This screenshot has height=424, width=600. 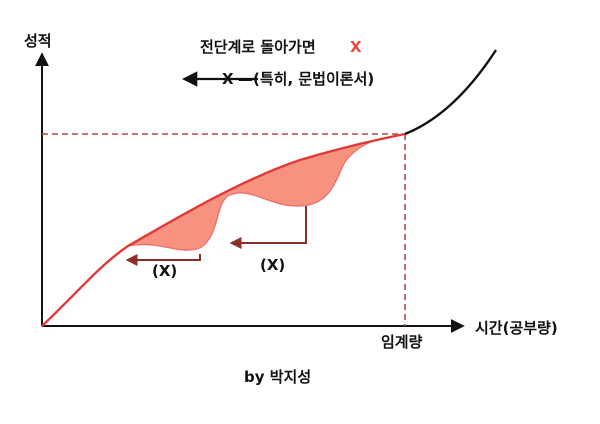 I want to click on regression-dip-outline, so click(x=266, y=192).